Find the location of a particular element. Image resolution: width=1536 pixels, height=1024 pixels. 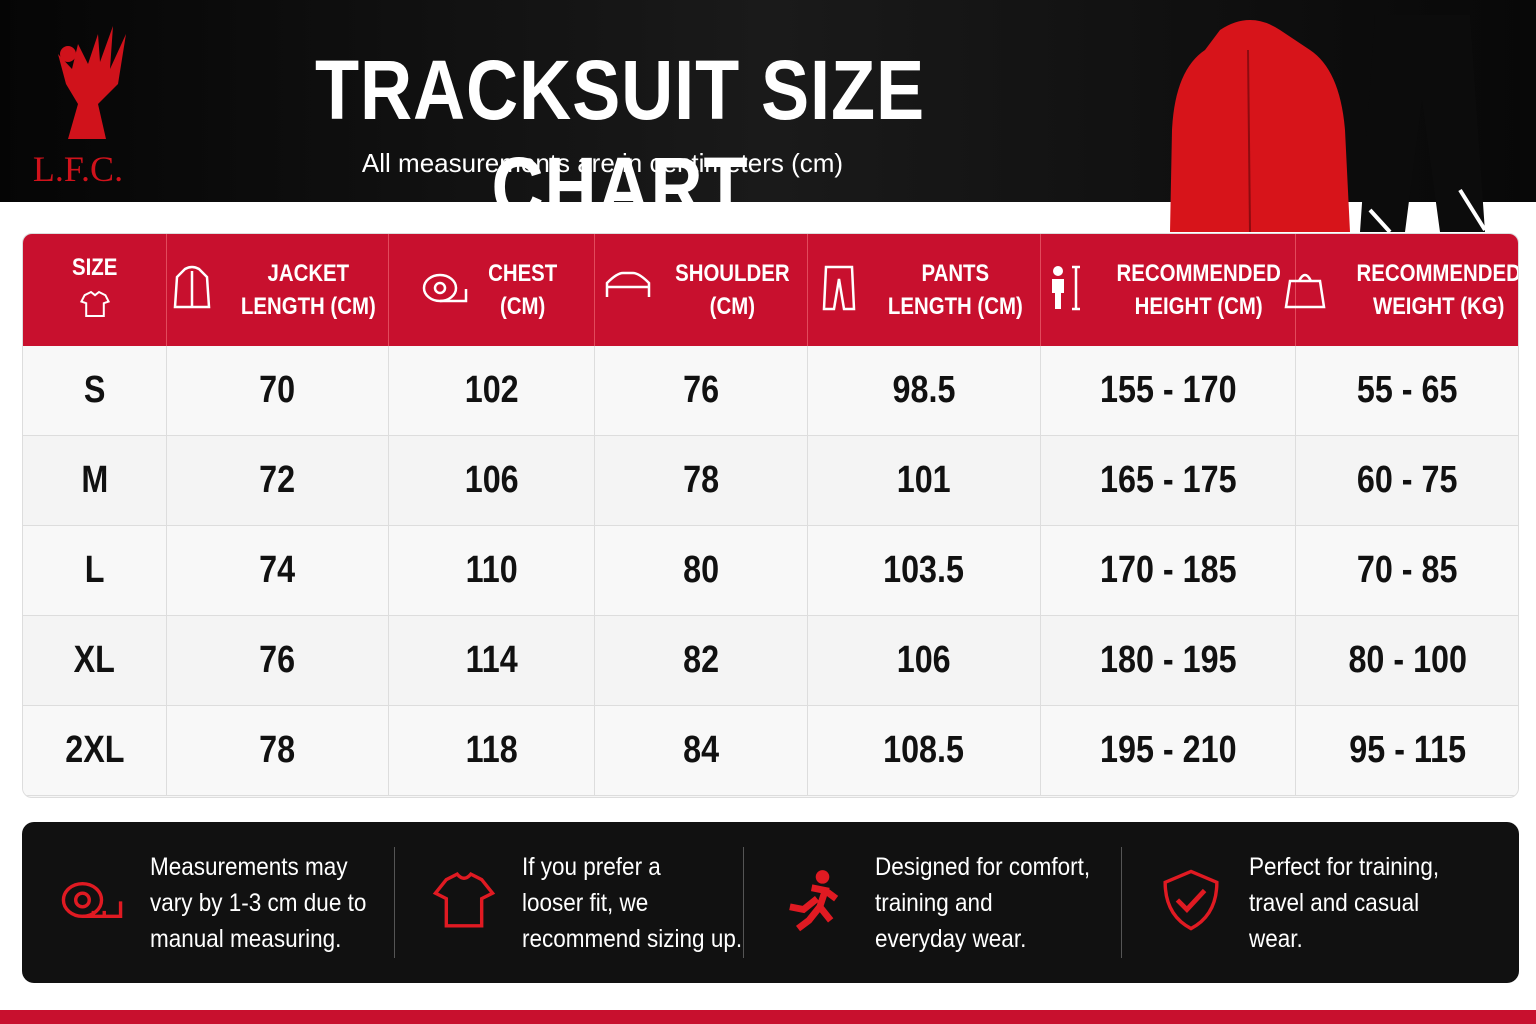

cell-text: 76 is located at coordinates (701, 390).